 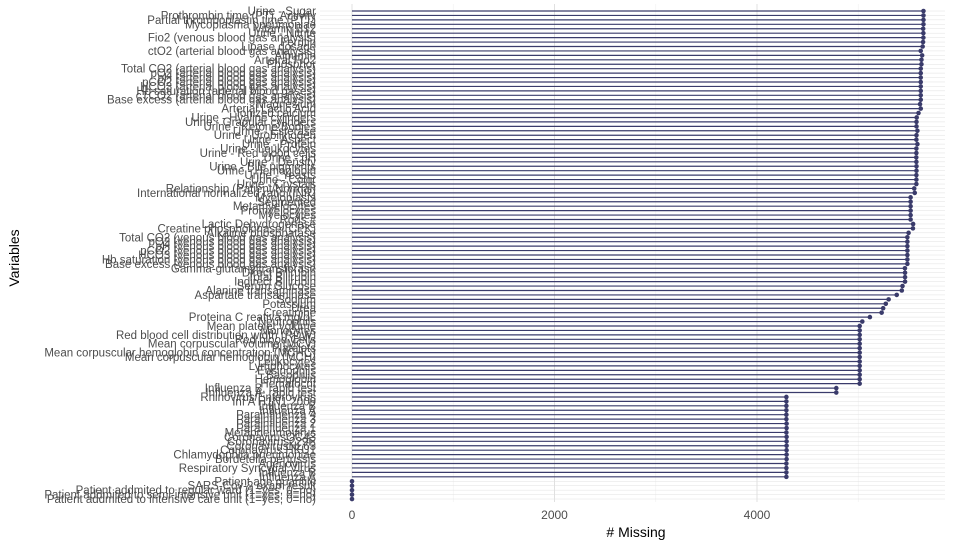 I want to click on y-tick-label: pH (venous blood gas analysis), so click(x=236, y=247).